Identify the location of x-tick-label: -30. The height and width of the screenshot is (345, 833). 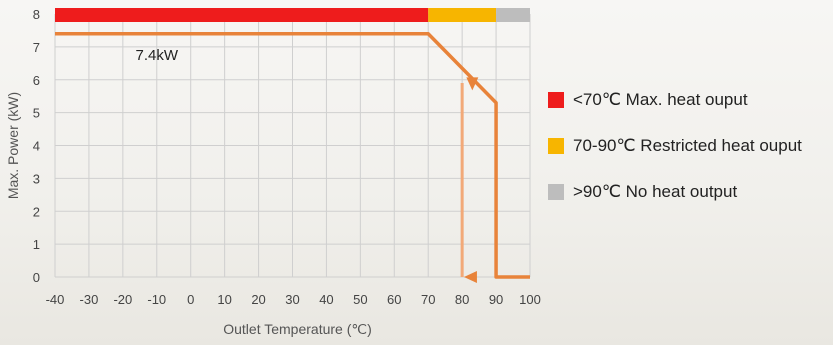
(89, 299).